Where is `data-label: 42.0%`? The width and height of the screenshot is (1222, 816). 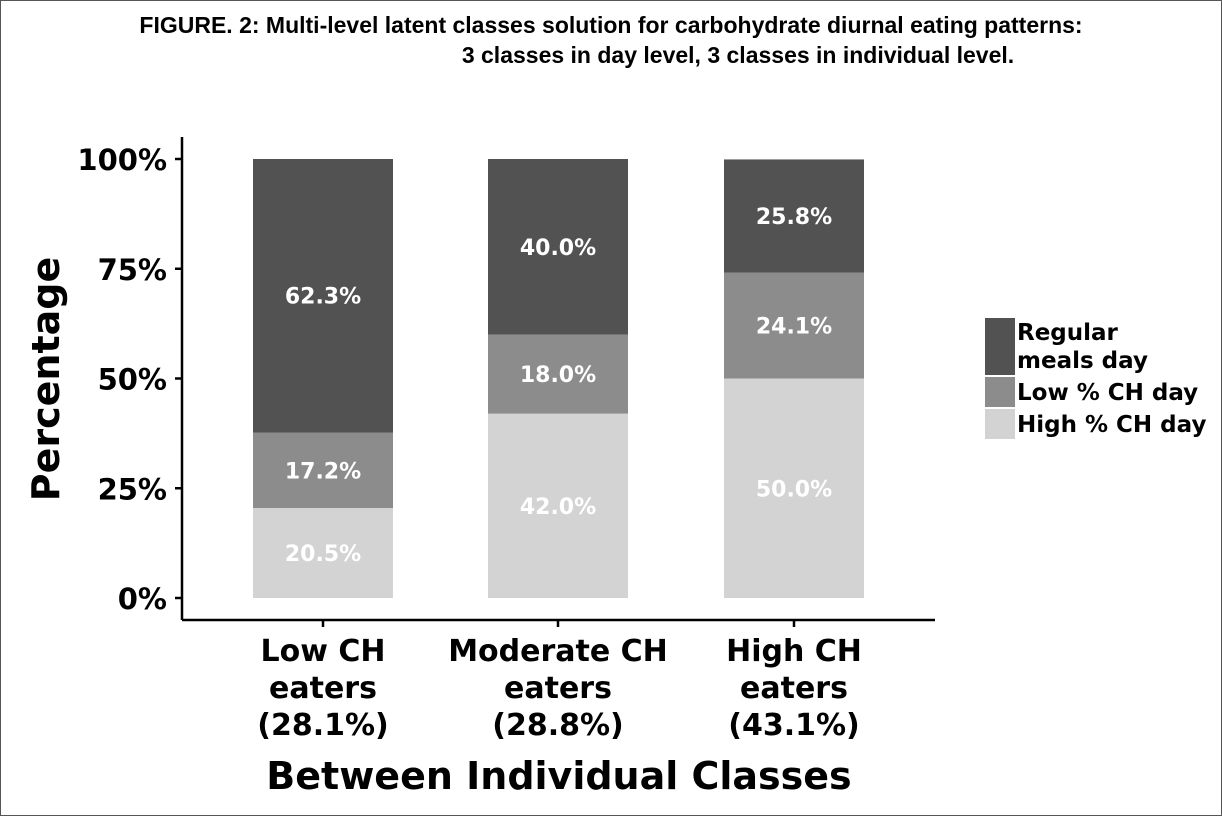
data-label: 42.0% is located at coordinates (558, 507).